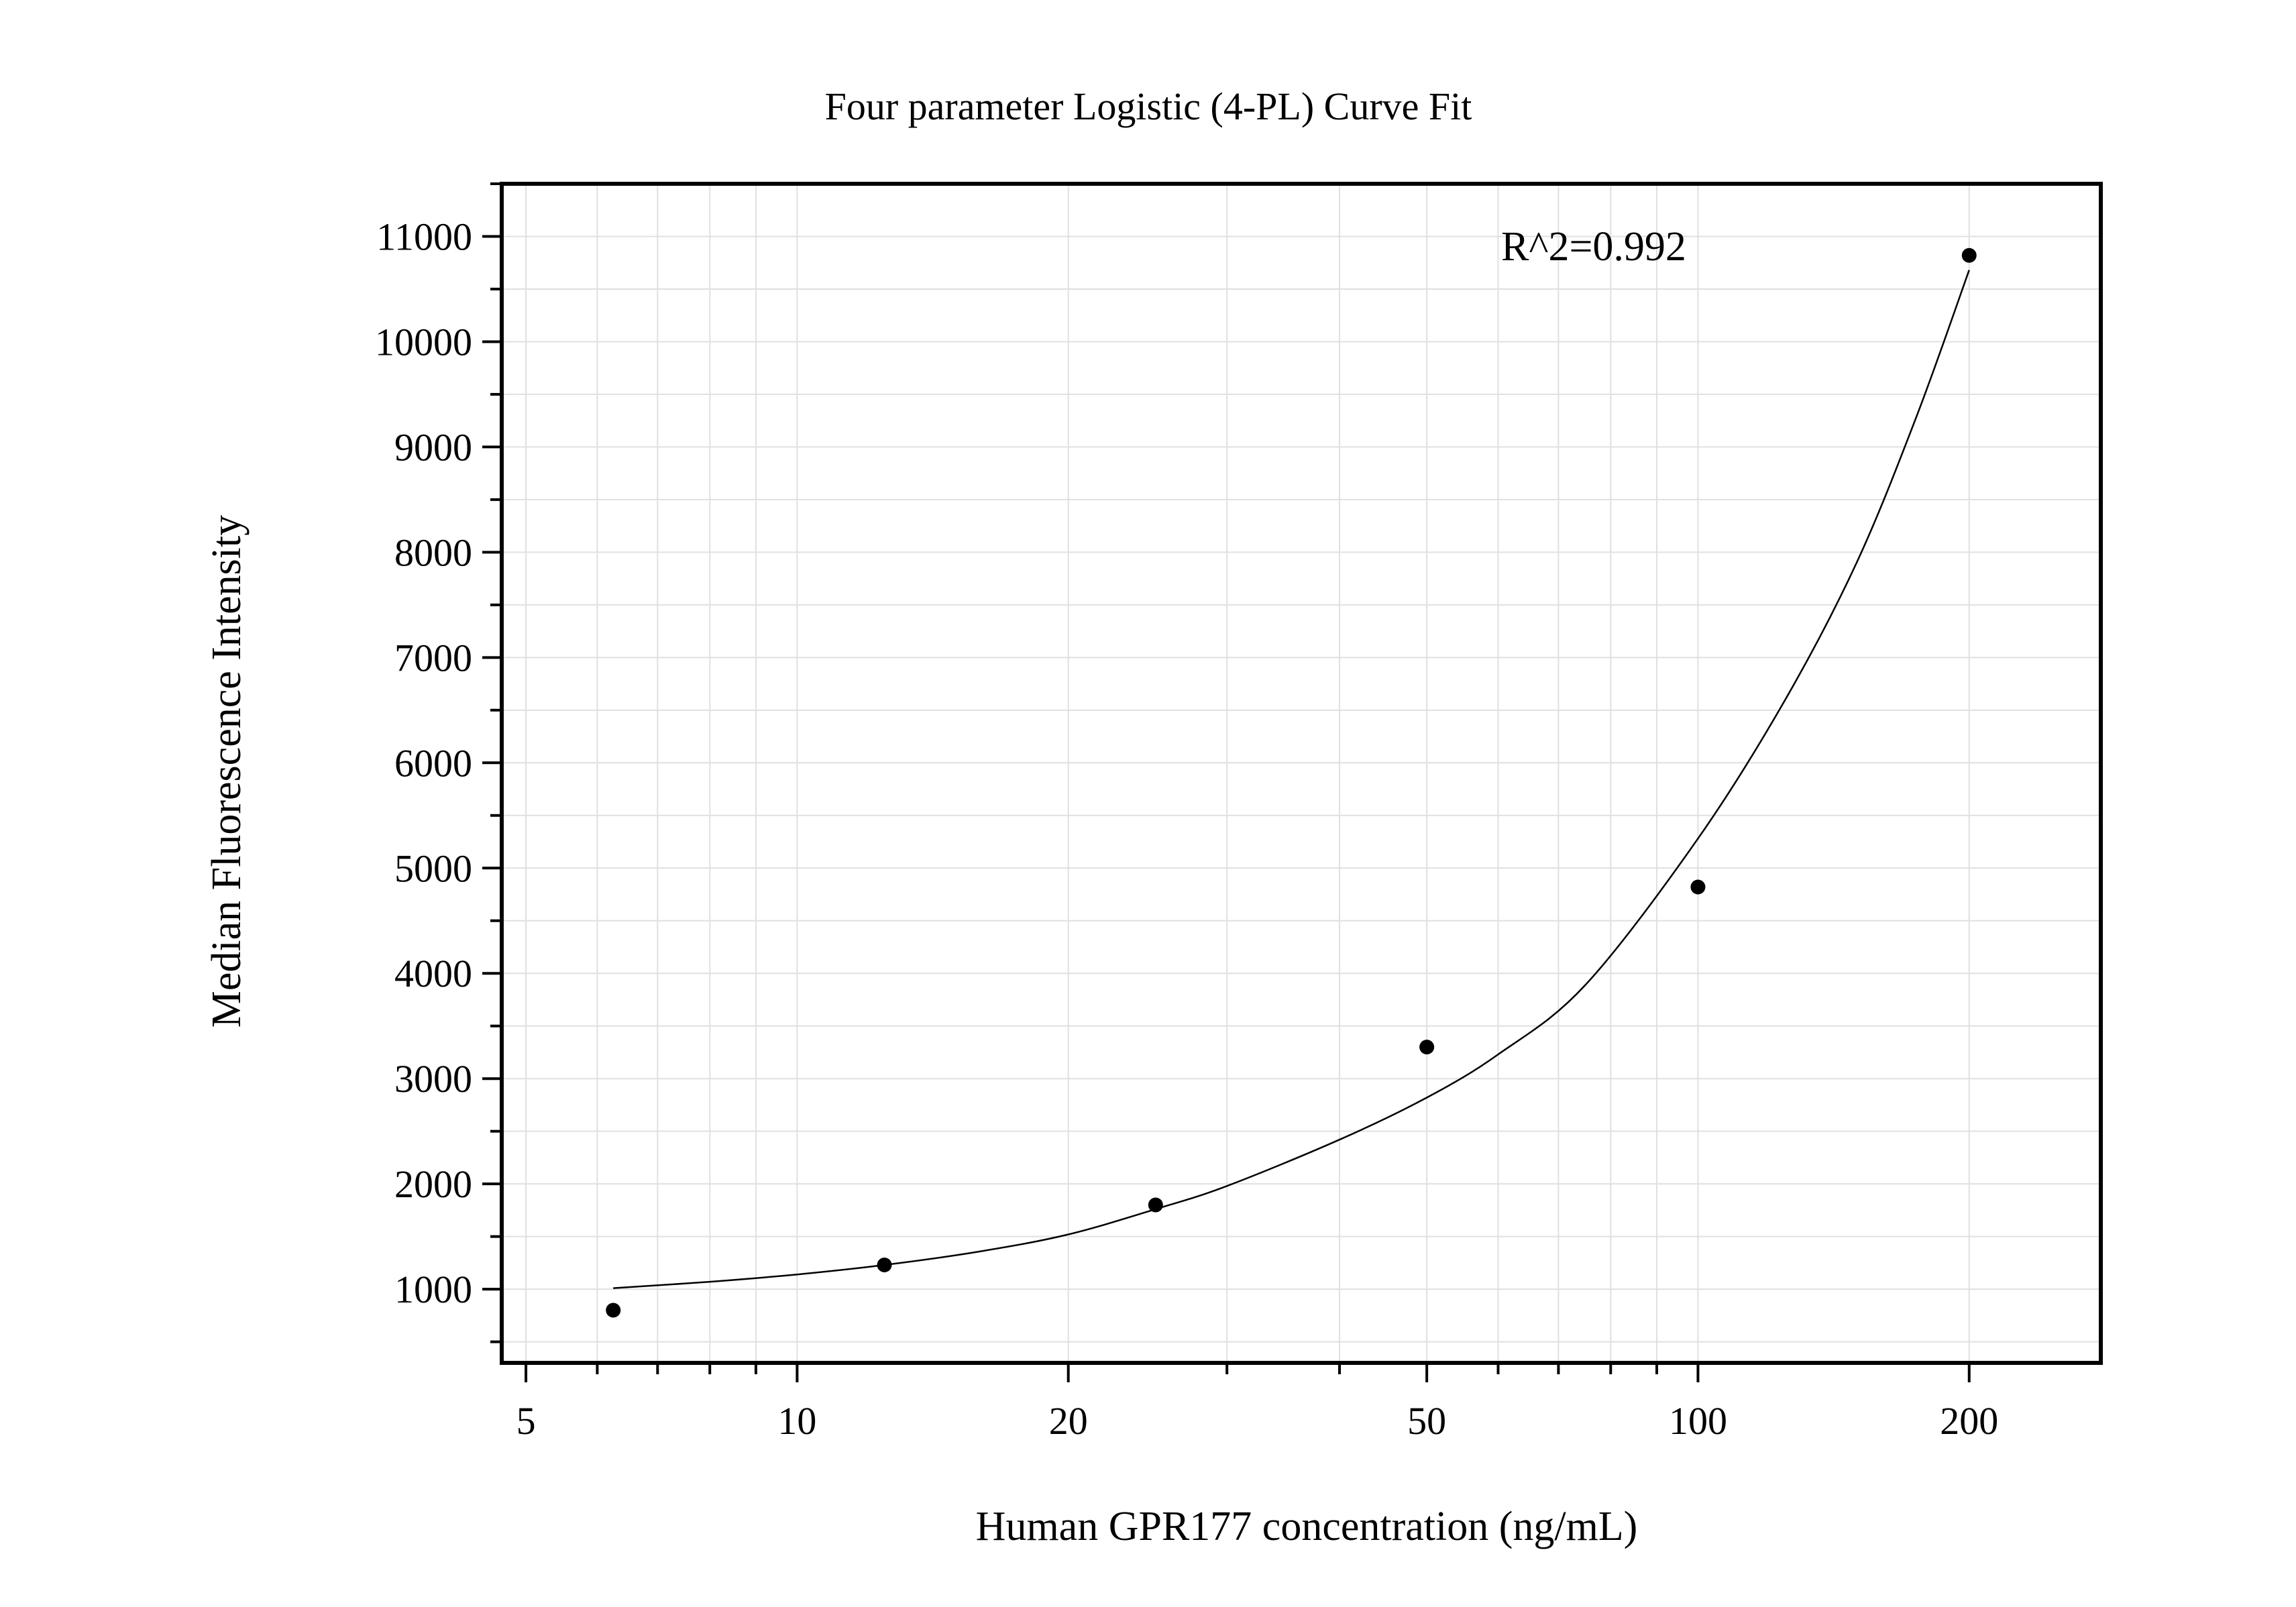 This screenshot has width=2296, height=1607. Describe the element at coordinates (433, 657) in the screenshot. I see `y-tick-label: 7000` at that location.